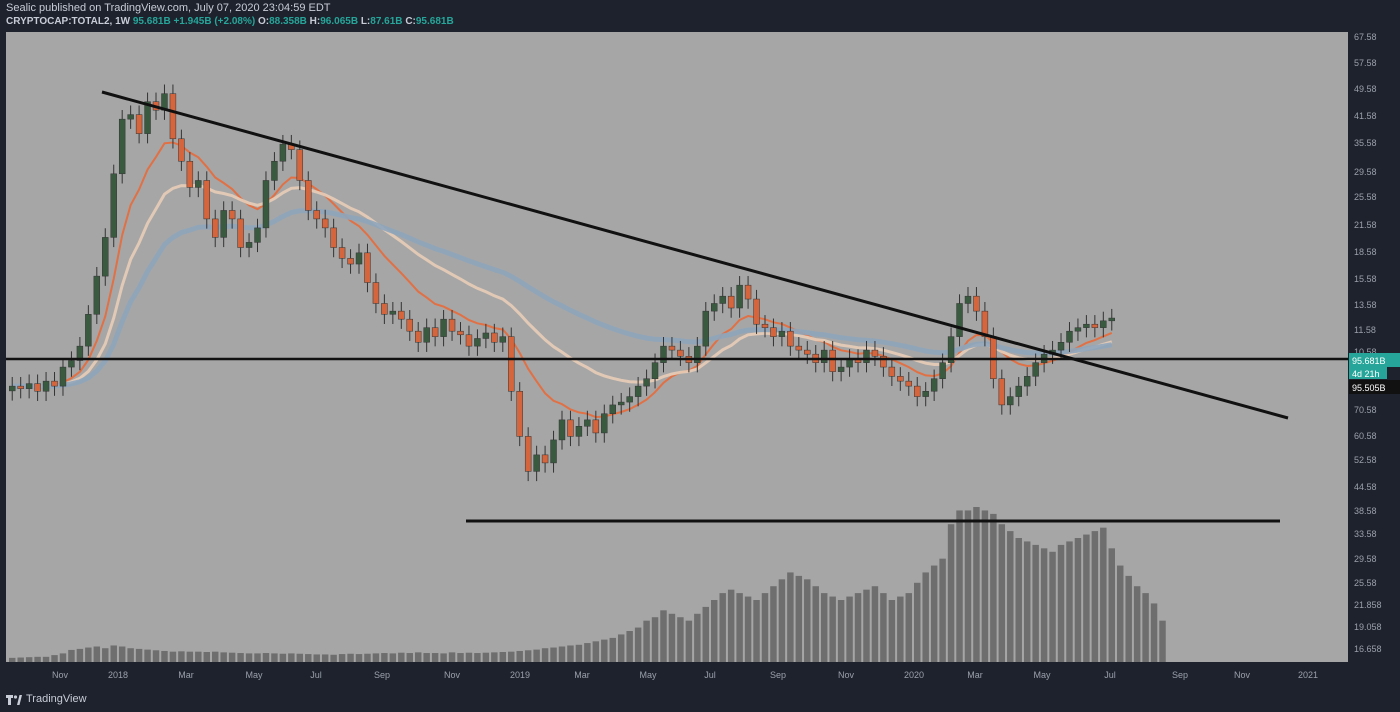  I want to click on y-tick-label: 52.58, so click(1365, 460).